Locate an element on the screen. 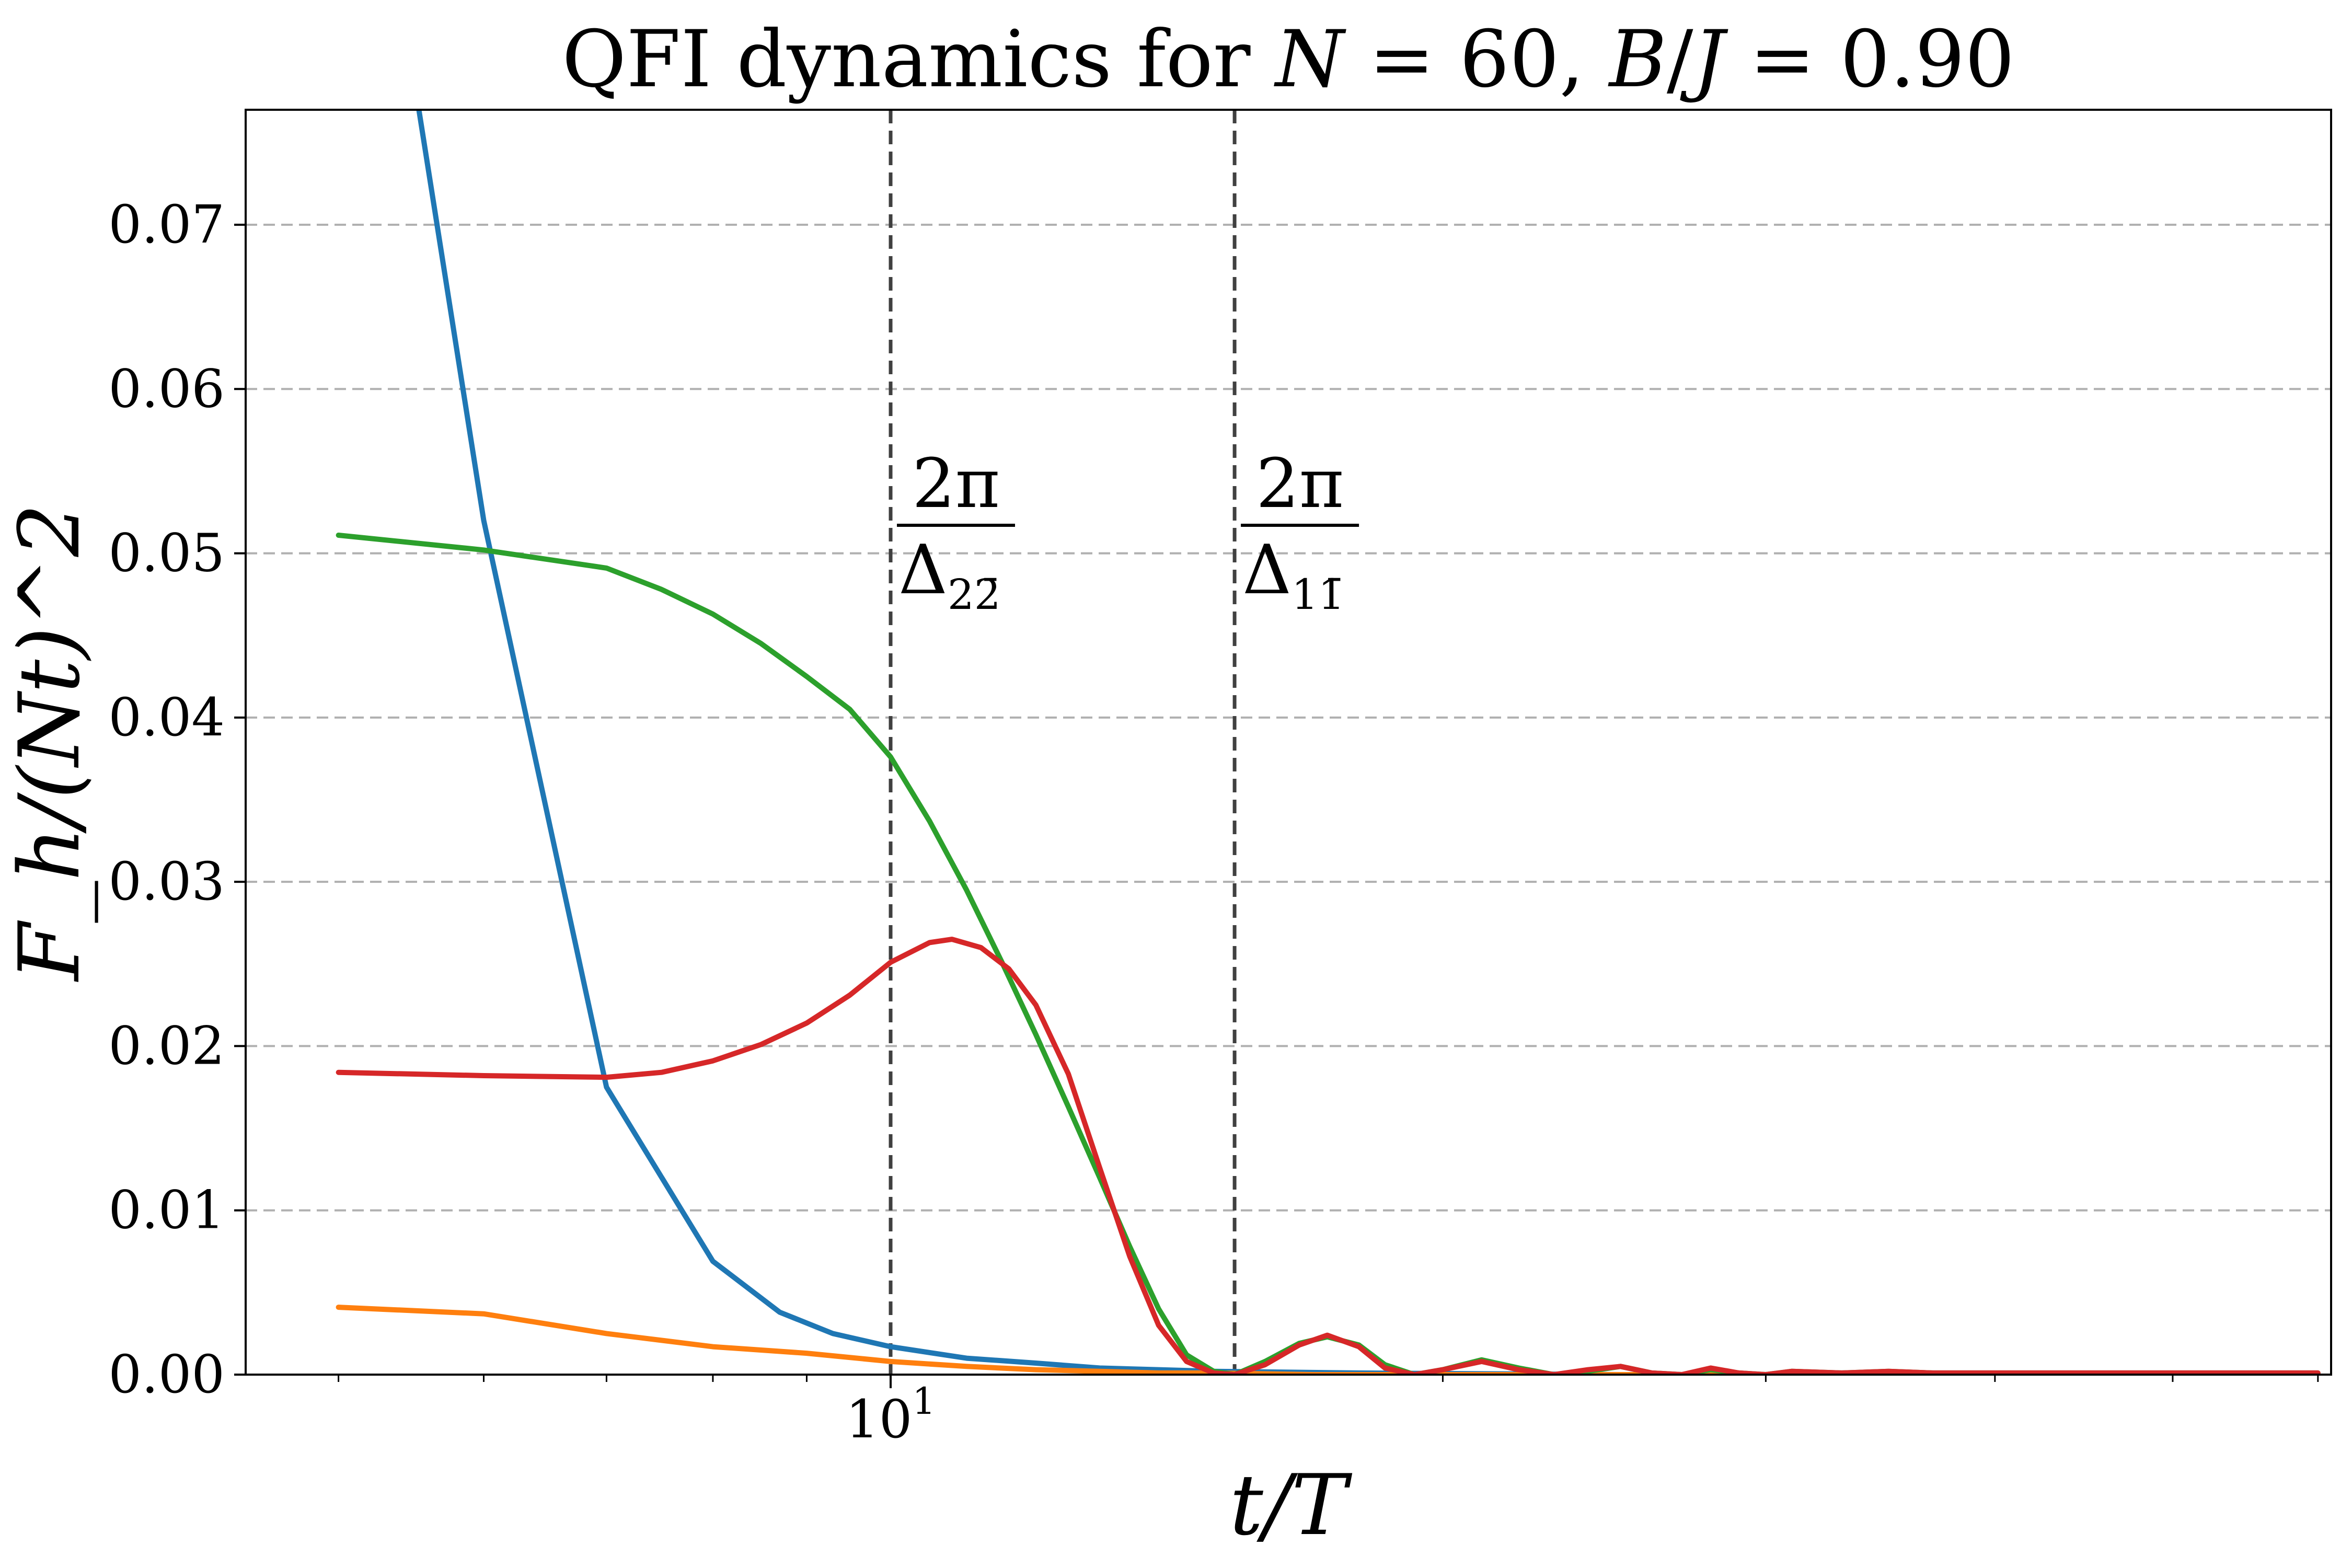  y-tick-label: 0.00 is located at coordinates (166, 1374).